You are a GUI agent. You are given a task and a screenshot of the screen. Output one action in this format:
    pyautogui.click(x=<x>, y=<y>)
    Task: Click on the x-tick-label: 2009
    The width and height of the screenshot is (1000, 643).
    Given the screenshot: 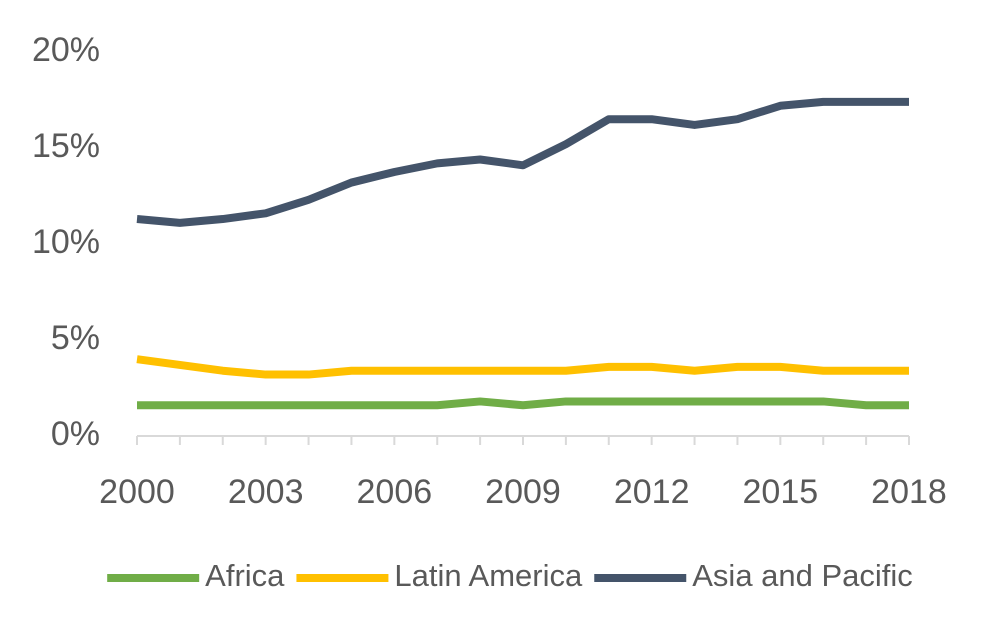 What is the action you would take?
    pyautogui.click(x=523, y=492)
    